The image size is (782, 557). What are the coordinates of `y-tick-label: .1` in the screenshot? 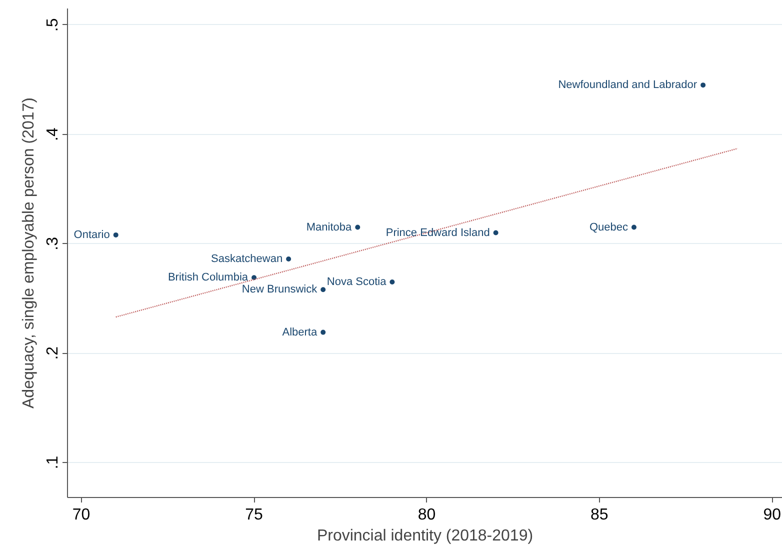 It's located at (53, 463).